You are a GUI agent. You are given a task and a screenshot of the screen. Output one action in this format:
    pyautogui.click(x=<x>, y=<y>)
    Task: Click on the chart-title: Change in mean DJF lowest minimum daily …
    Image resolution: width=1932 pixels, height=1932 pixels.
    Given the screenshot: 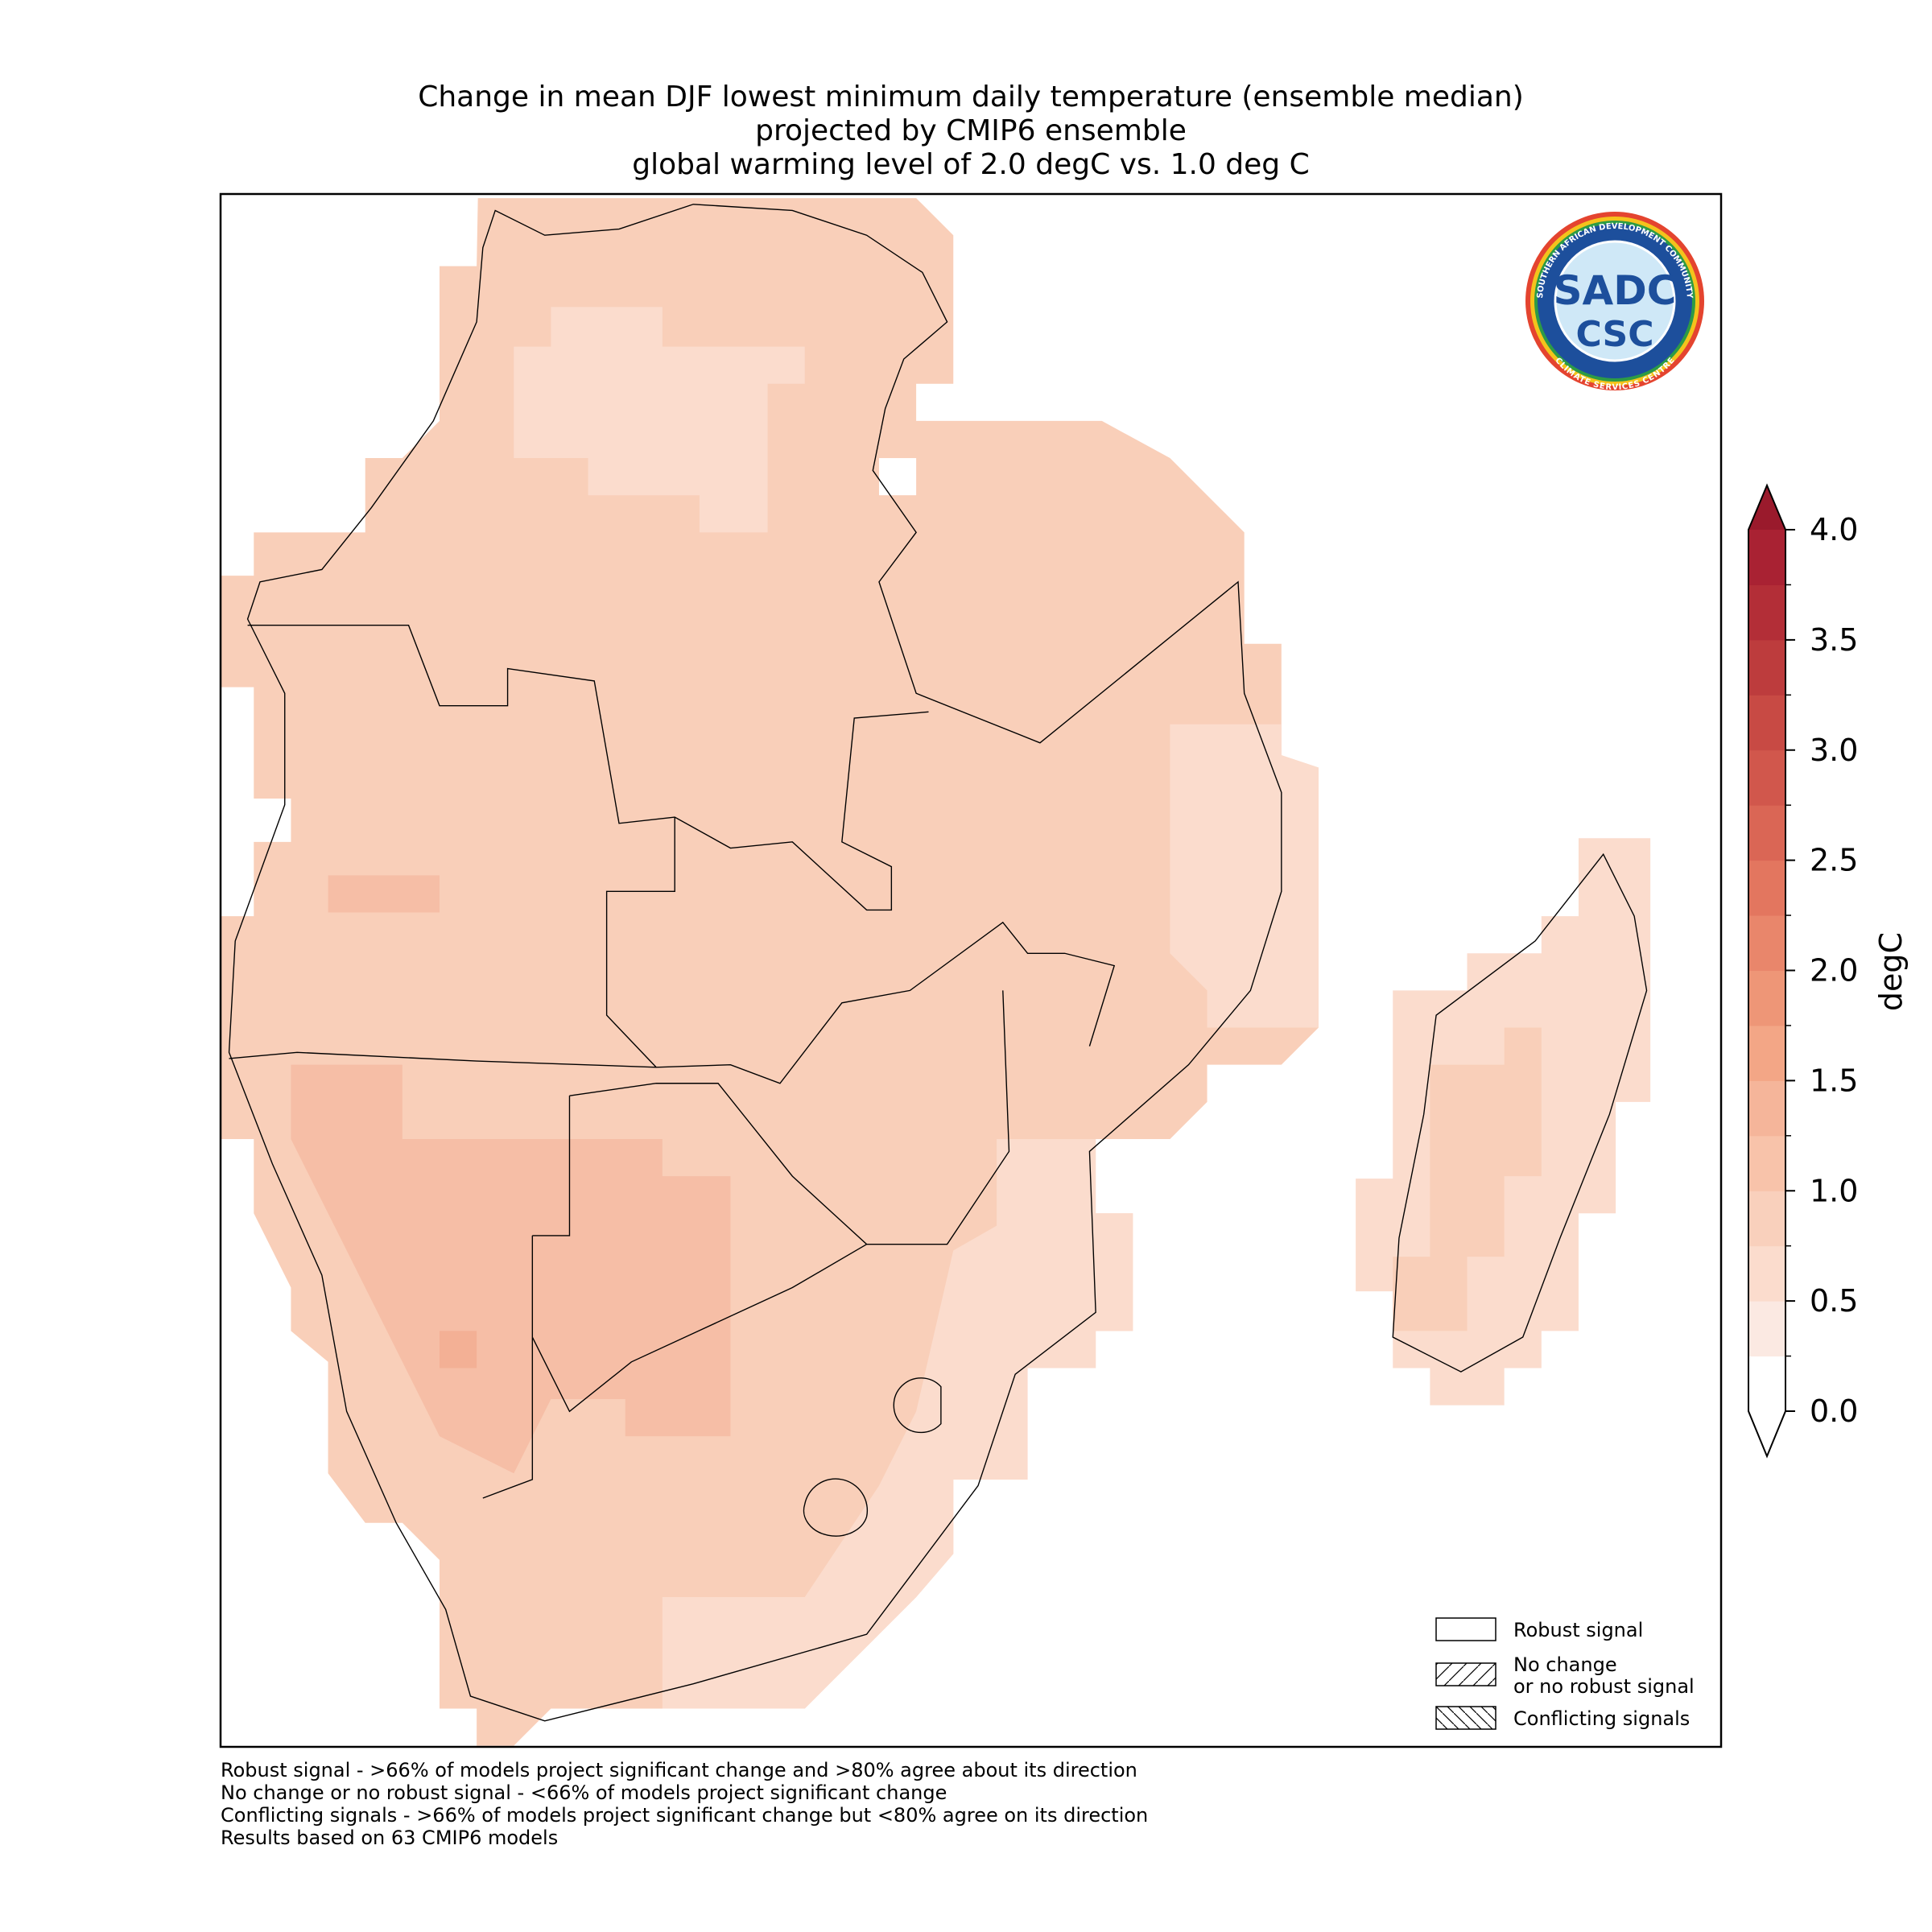 What is the action you would take?
    pyautogui.click(x=971, y=97)
    